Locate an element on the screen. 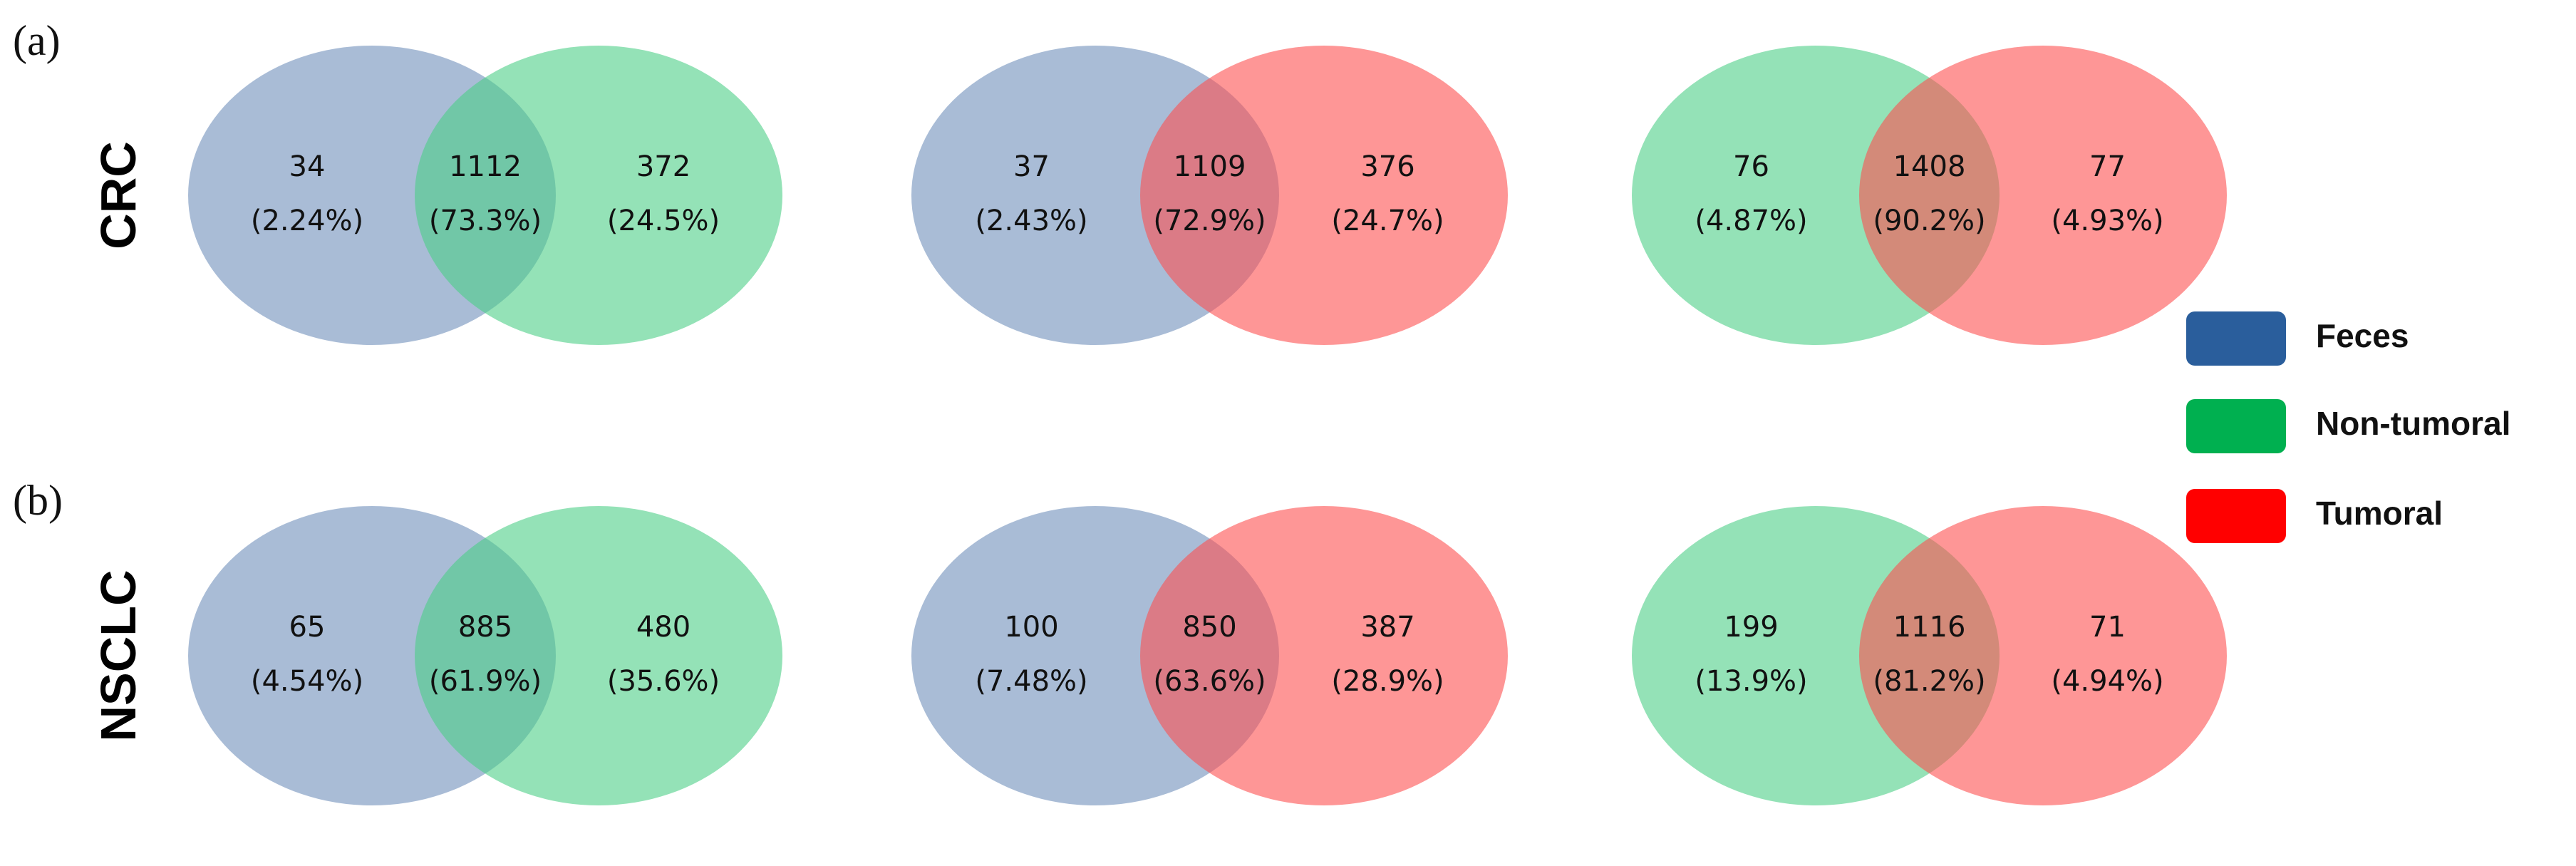 The width and height of the screenshot is (2576, 866). venn-percent-overlap: (63.6%) is located at coordinates (1210, 682).